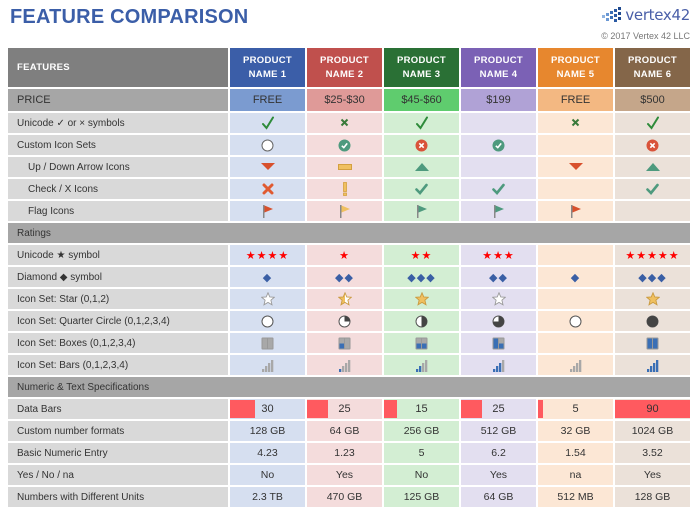 Image resolution: width=700 pixels, height=513 pixels. Describe the element at coordinates (349, 453) in the screenshot. I see `spec-row: Basic Numeric Entry 4.23 1.23 5 6.2 1.54 3.52` at that location.